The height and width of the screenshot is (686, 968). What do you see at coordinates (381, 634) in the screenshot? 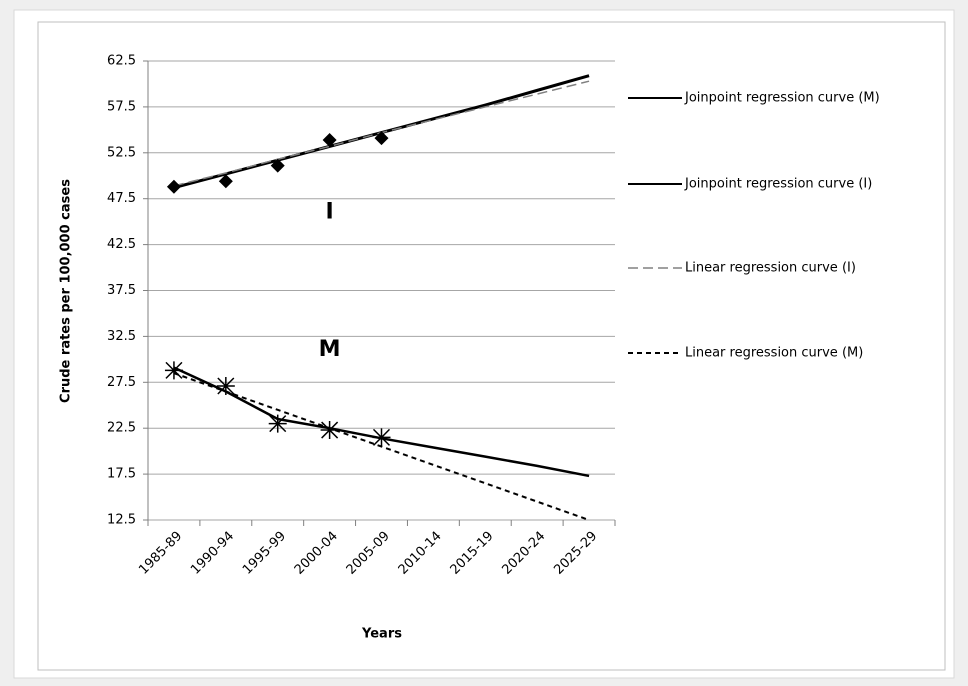
I see `x-axis-title: Years` at bounding box center [381, 634].